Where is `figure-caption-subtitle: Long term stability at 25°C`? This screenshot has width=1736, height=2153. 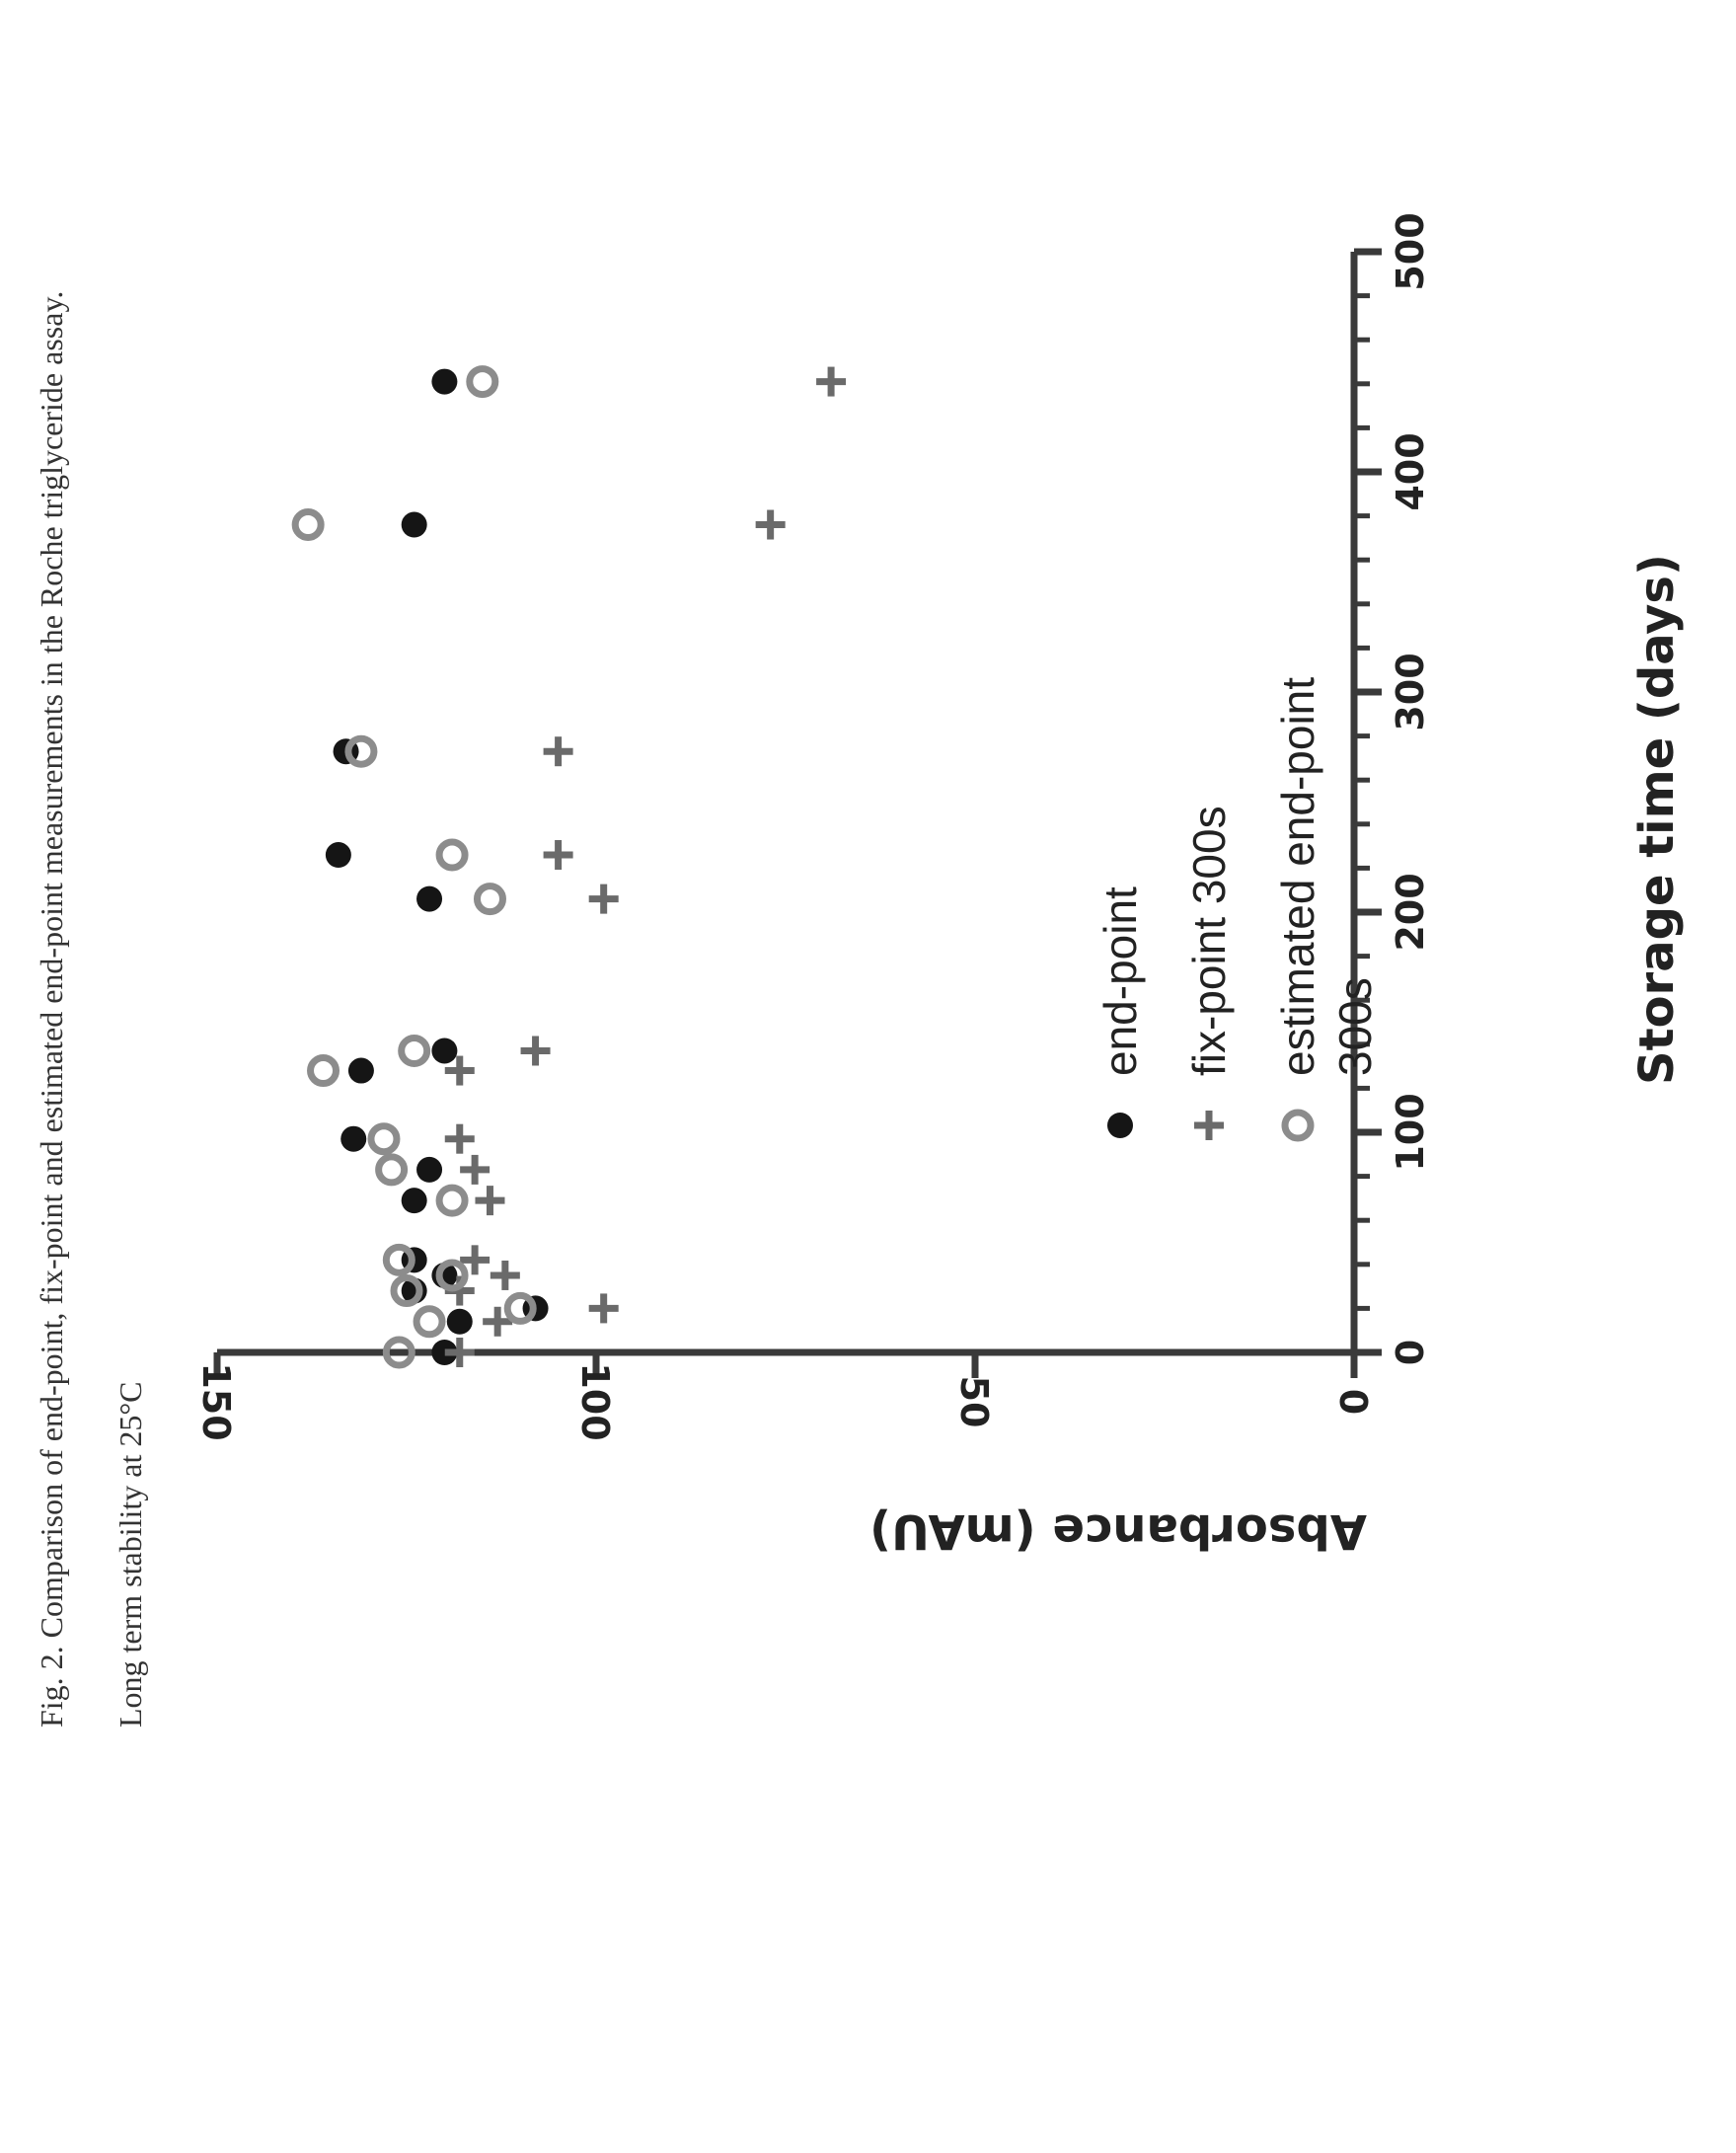
figure-caption-subtitle: Long term stability at 25°C is located at coordinates (130, 1554).